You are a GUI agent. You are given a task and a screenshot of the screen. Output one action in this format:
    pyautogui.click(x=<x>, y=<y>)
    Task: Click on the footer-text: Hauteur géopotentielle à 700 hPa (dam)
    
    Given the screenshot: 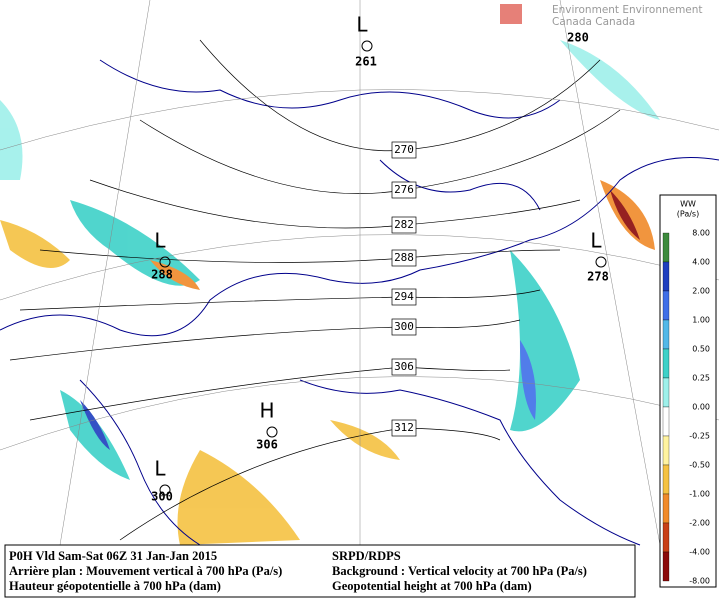 What is the action you would take?
    pyautogui.click(x=115, y=586)
    